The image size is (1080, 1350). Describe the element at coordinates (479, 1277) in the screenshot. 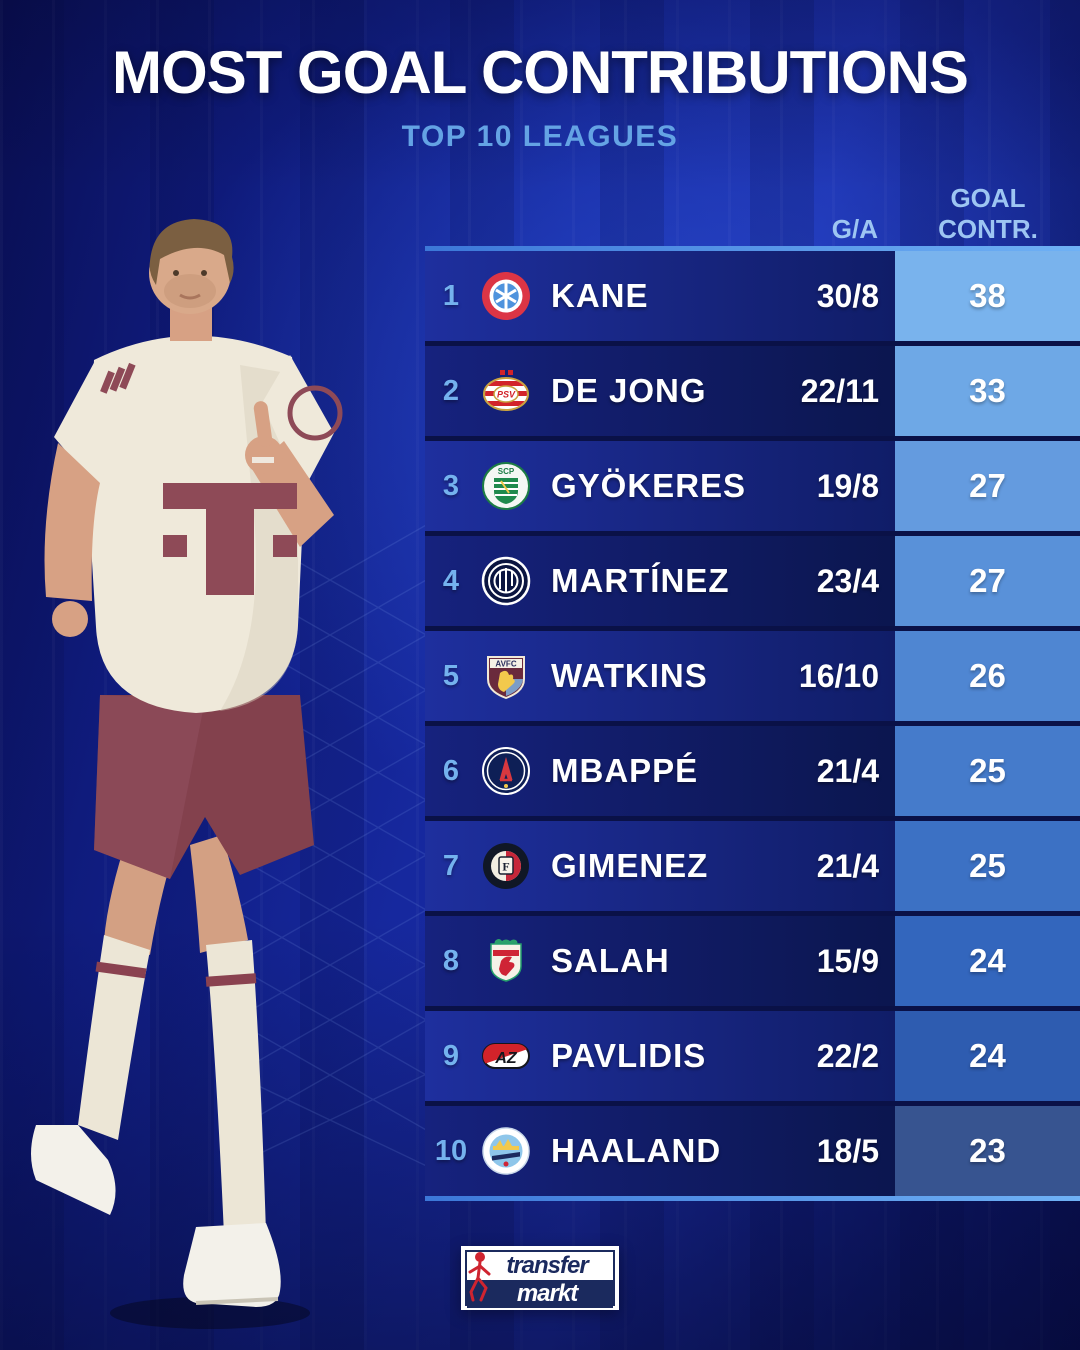

I see `transfermarkt-player-icon` at that location.